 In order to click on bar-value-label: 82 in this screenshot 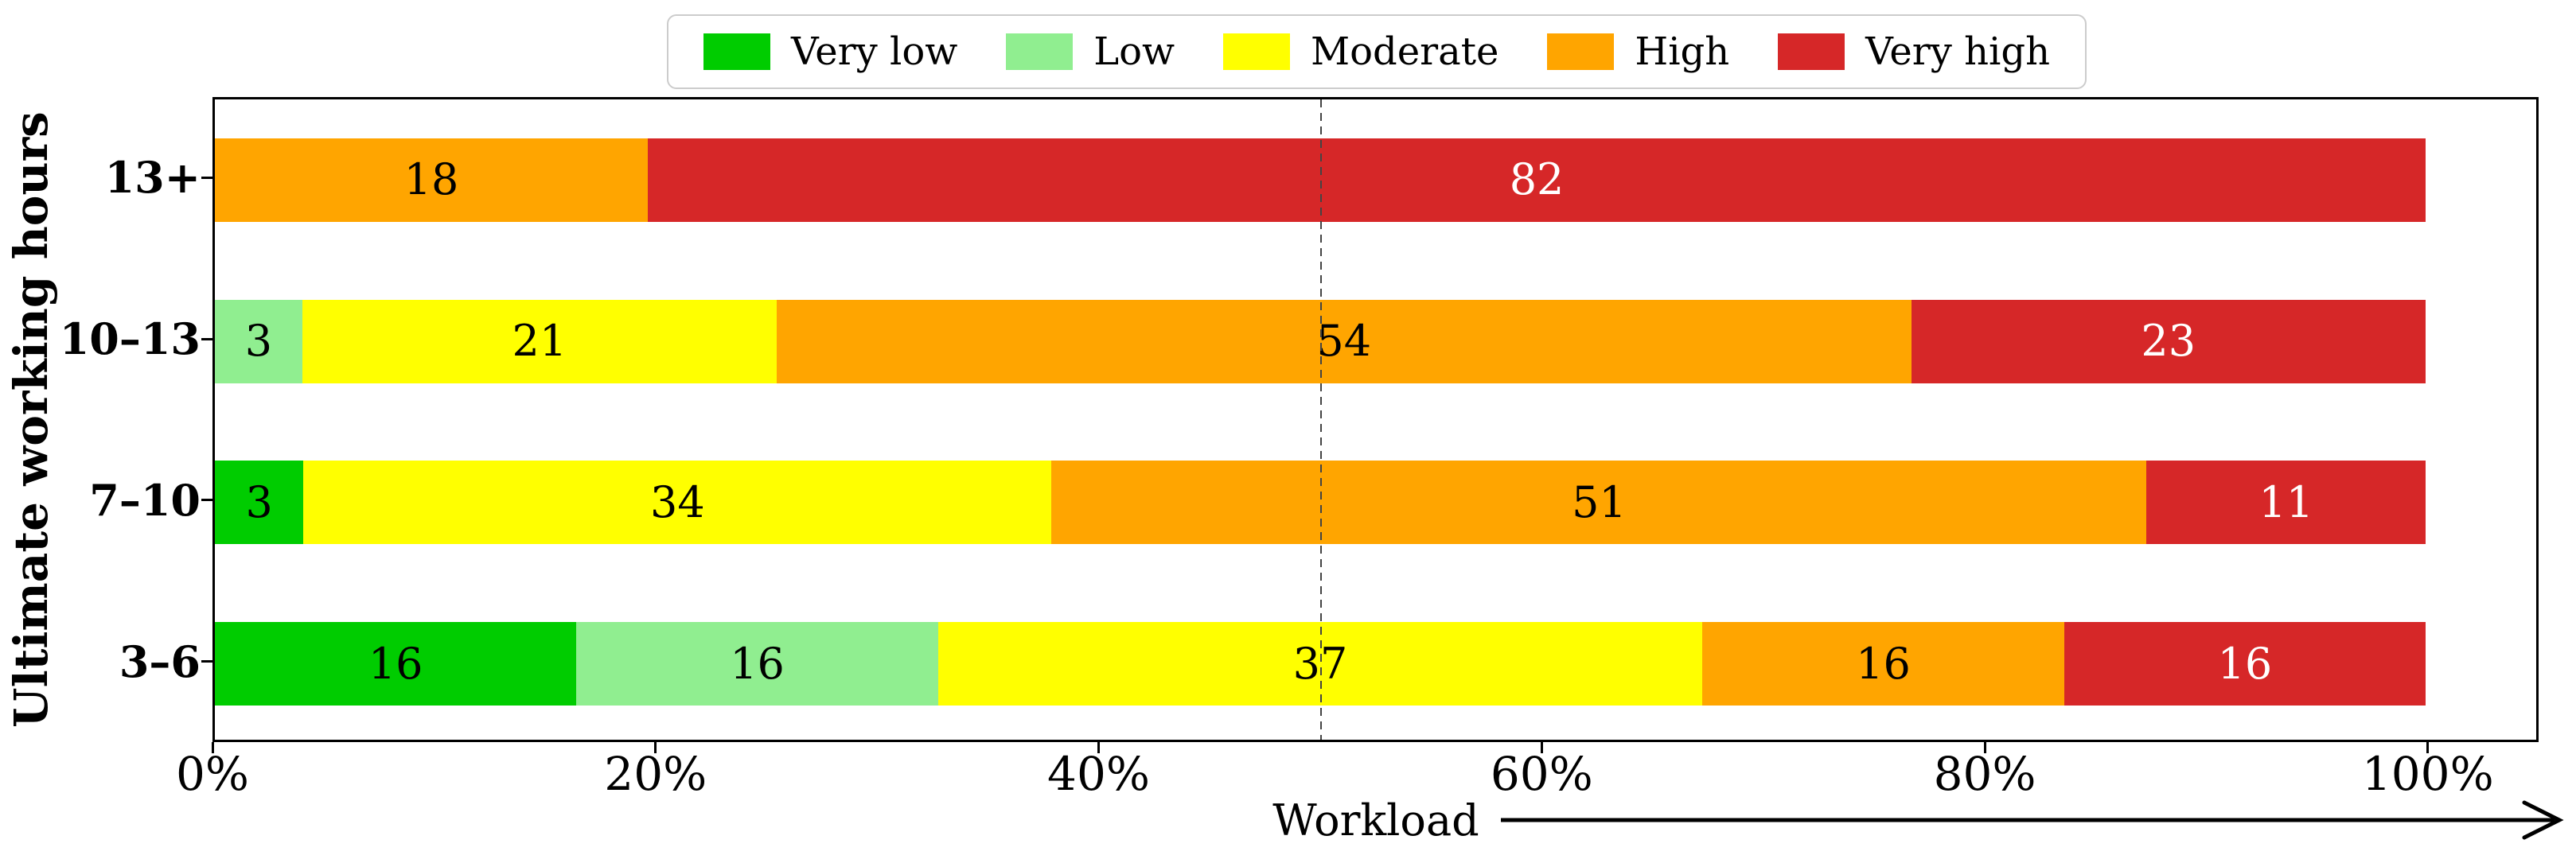, I will do `click(1537, 179)`.